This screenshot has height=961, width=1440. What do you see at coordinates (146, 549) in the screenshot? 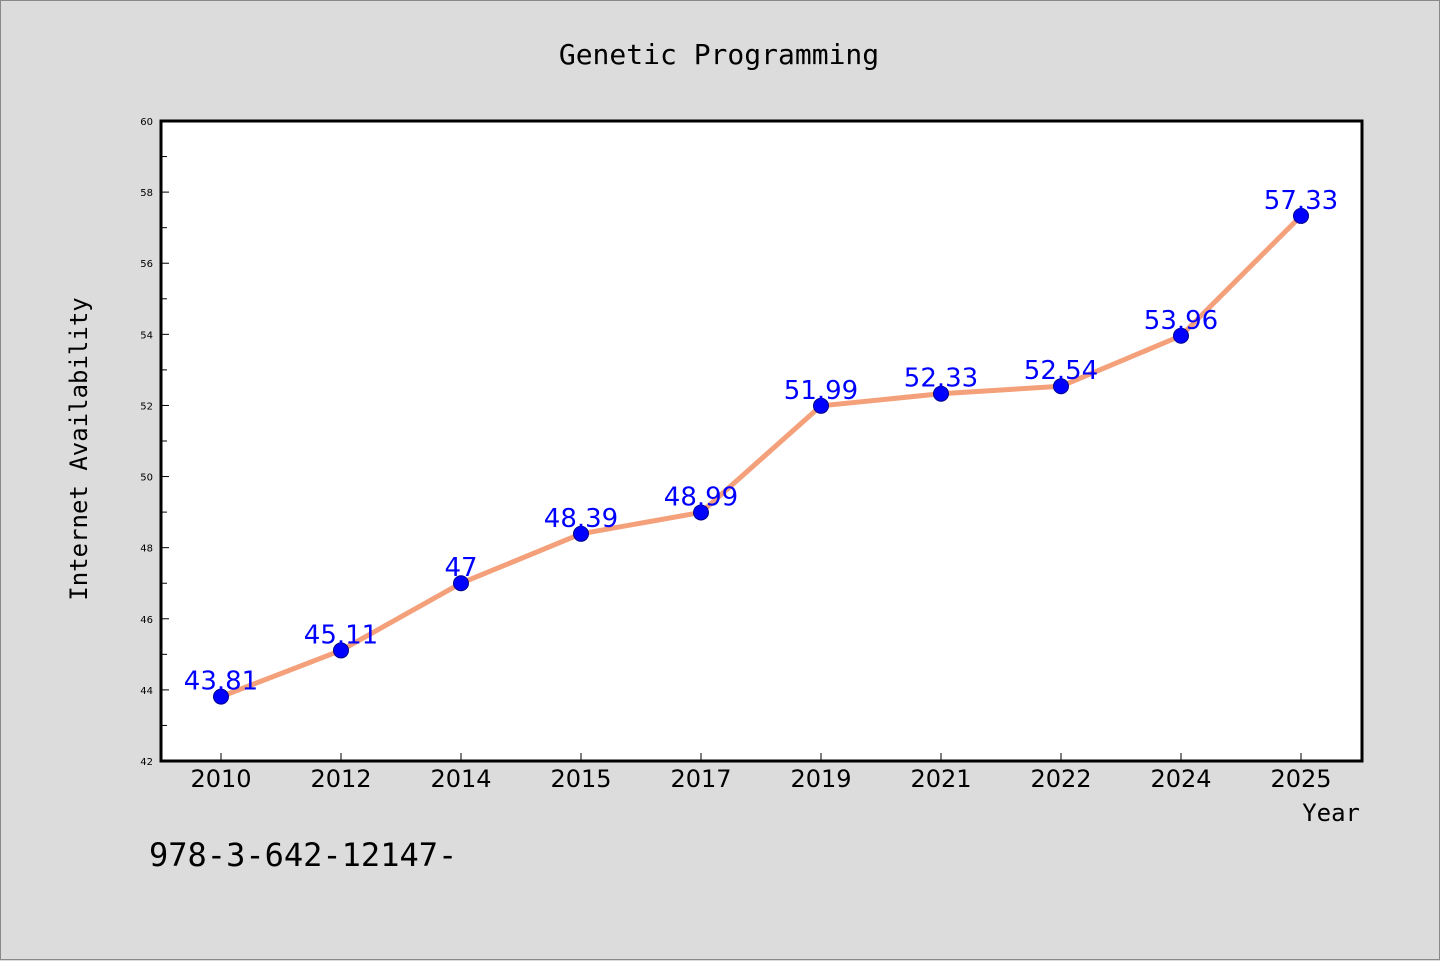
I see `y-tick-label: 48` at bounding box center [146, 549].